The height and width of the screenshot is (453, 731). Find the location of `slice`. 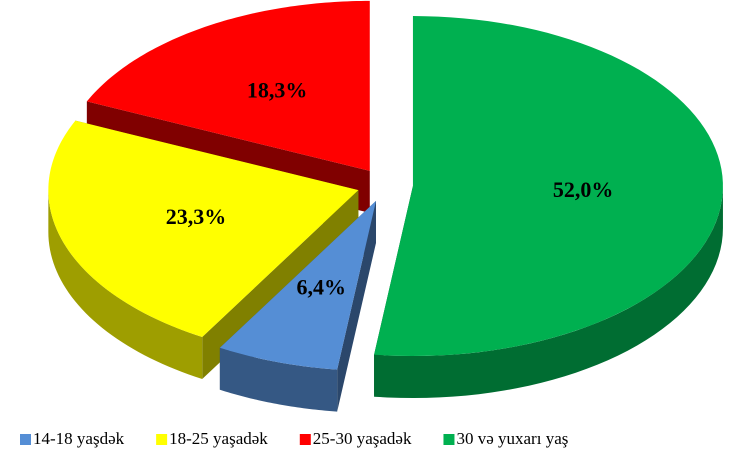

slice is located at coordinates (298, 306).